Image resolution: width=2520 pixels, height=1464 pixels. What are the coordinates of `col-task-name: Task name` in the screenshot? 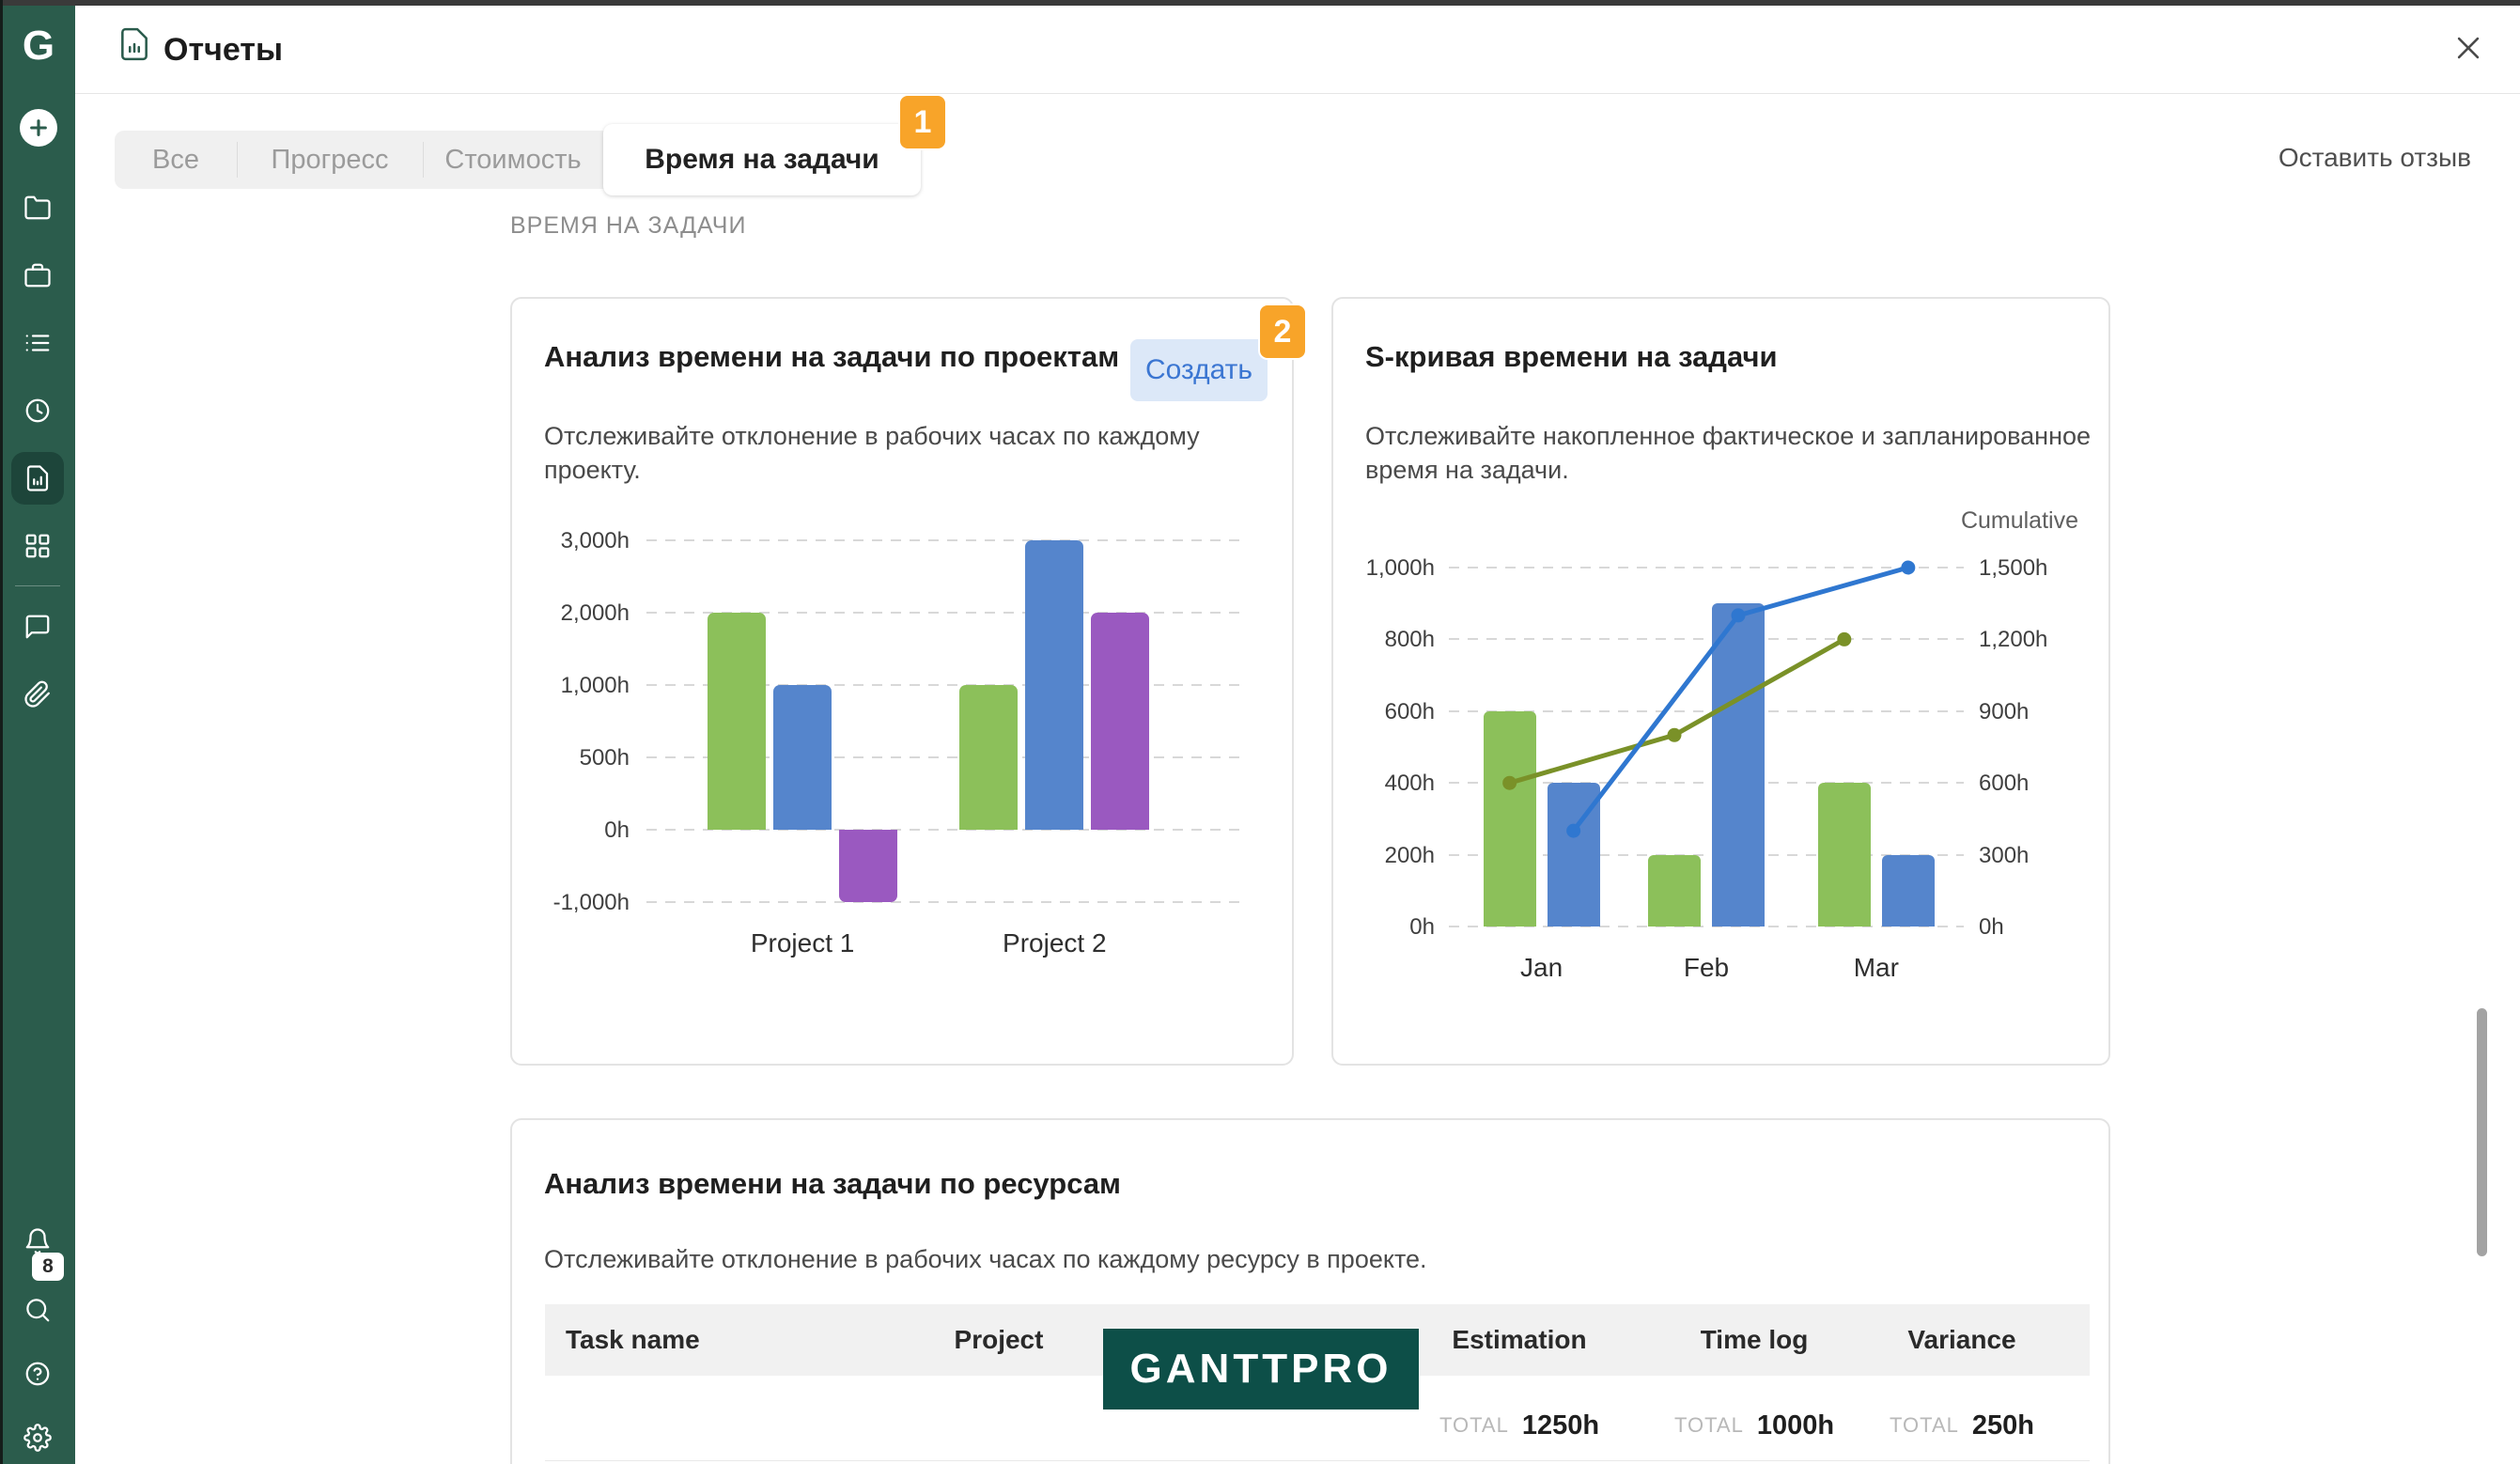 It's located at (633, 1339).